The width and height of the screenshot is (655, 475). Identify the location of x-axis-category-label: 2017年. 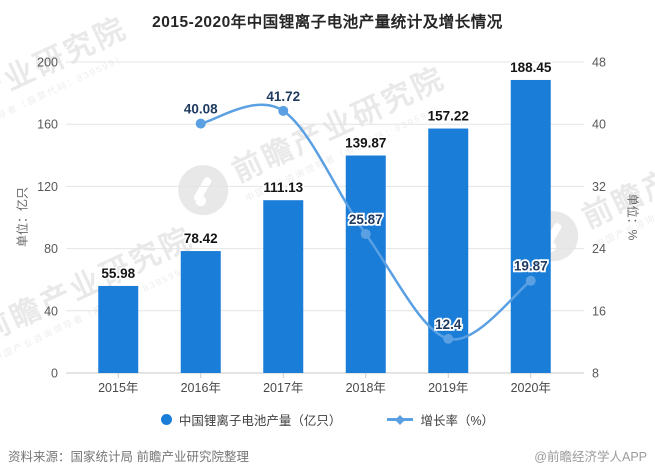
(283, 388).